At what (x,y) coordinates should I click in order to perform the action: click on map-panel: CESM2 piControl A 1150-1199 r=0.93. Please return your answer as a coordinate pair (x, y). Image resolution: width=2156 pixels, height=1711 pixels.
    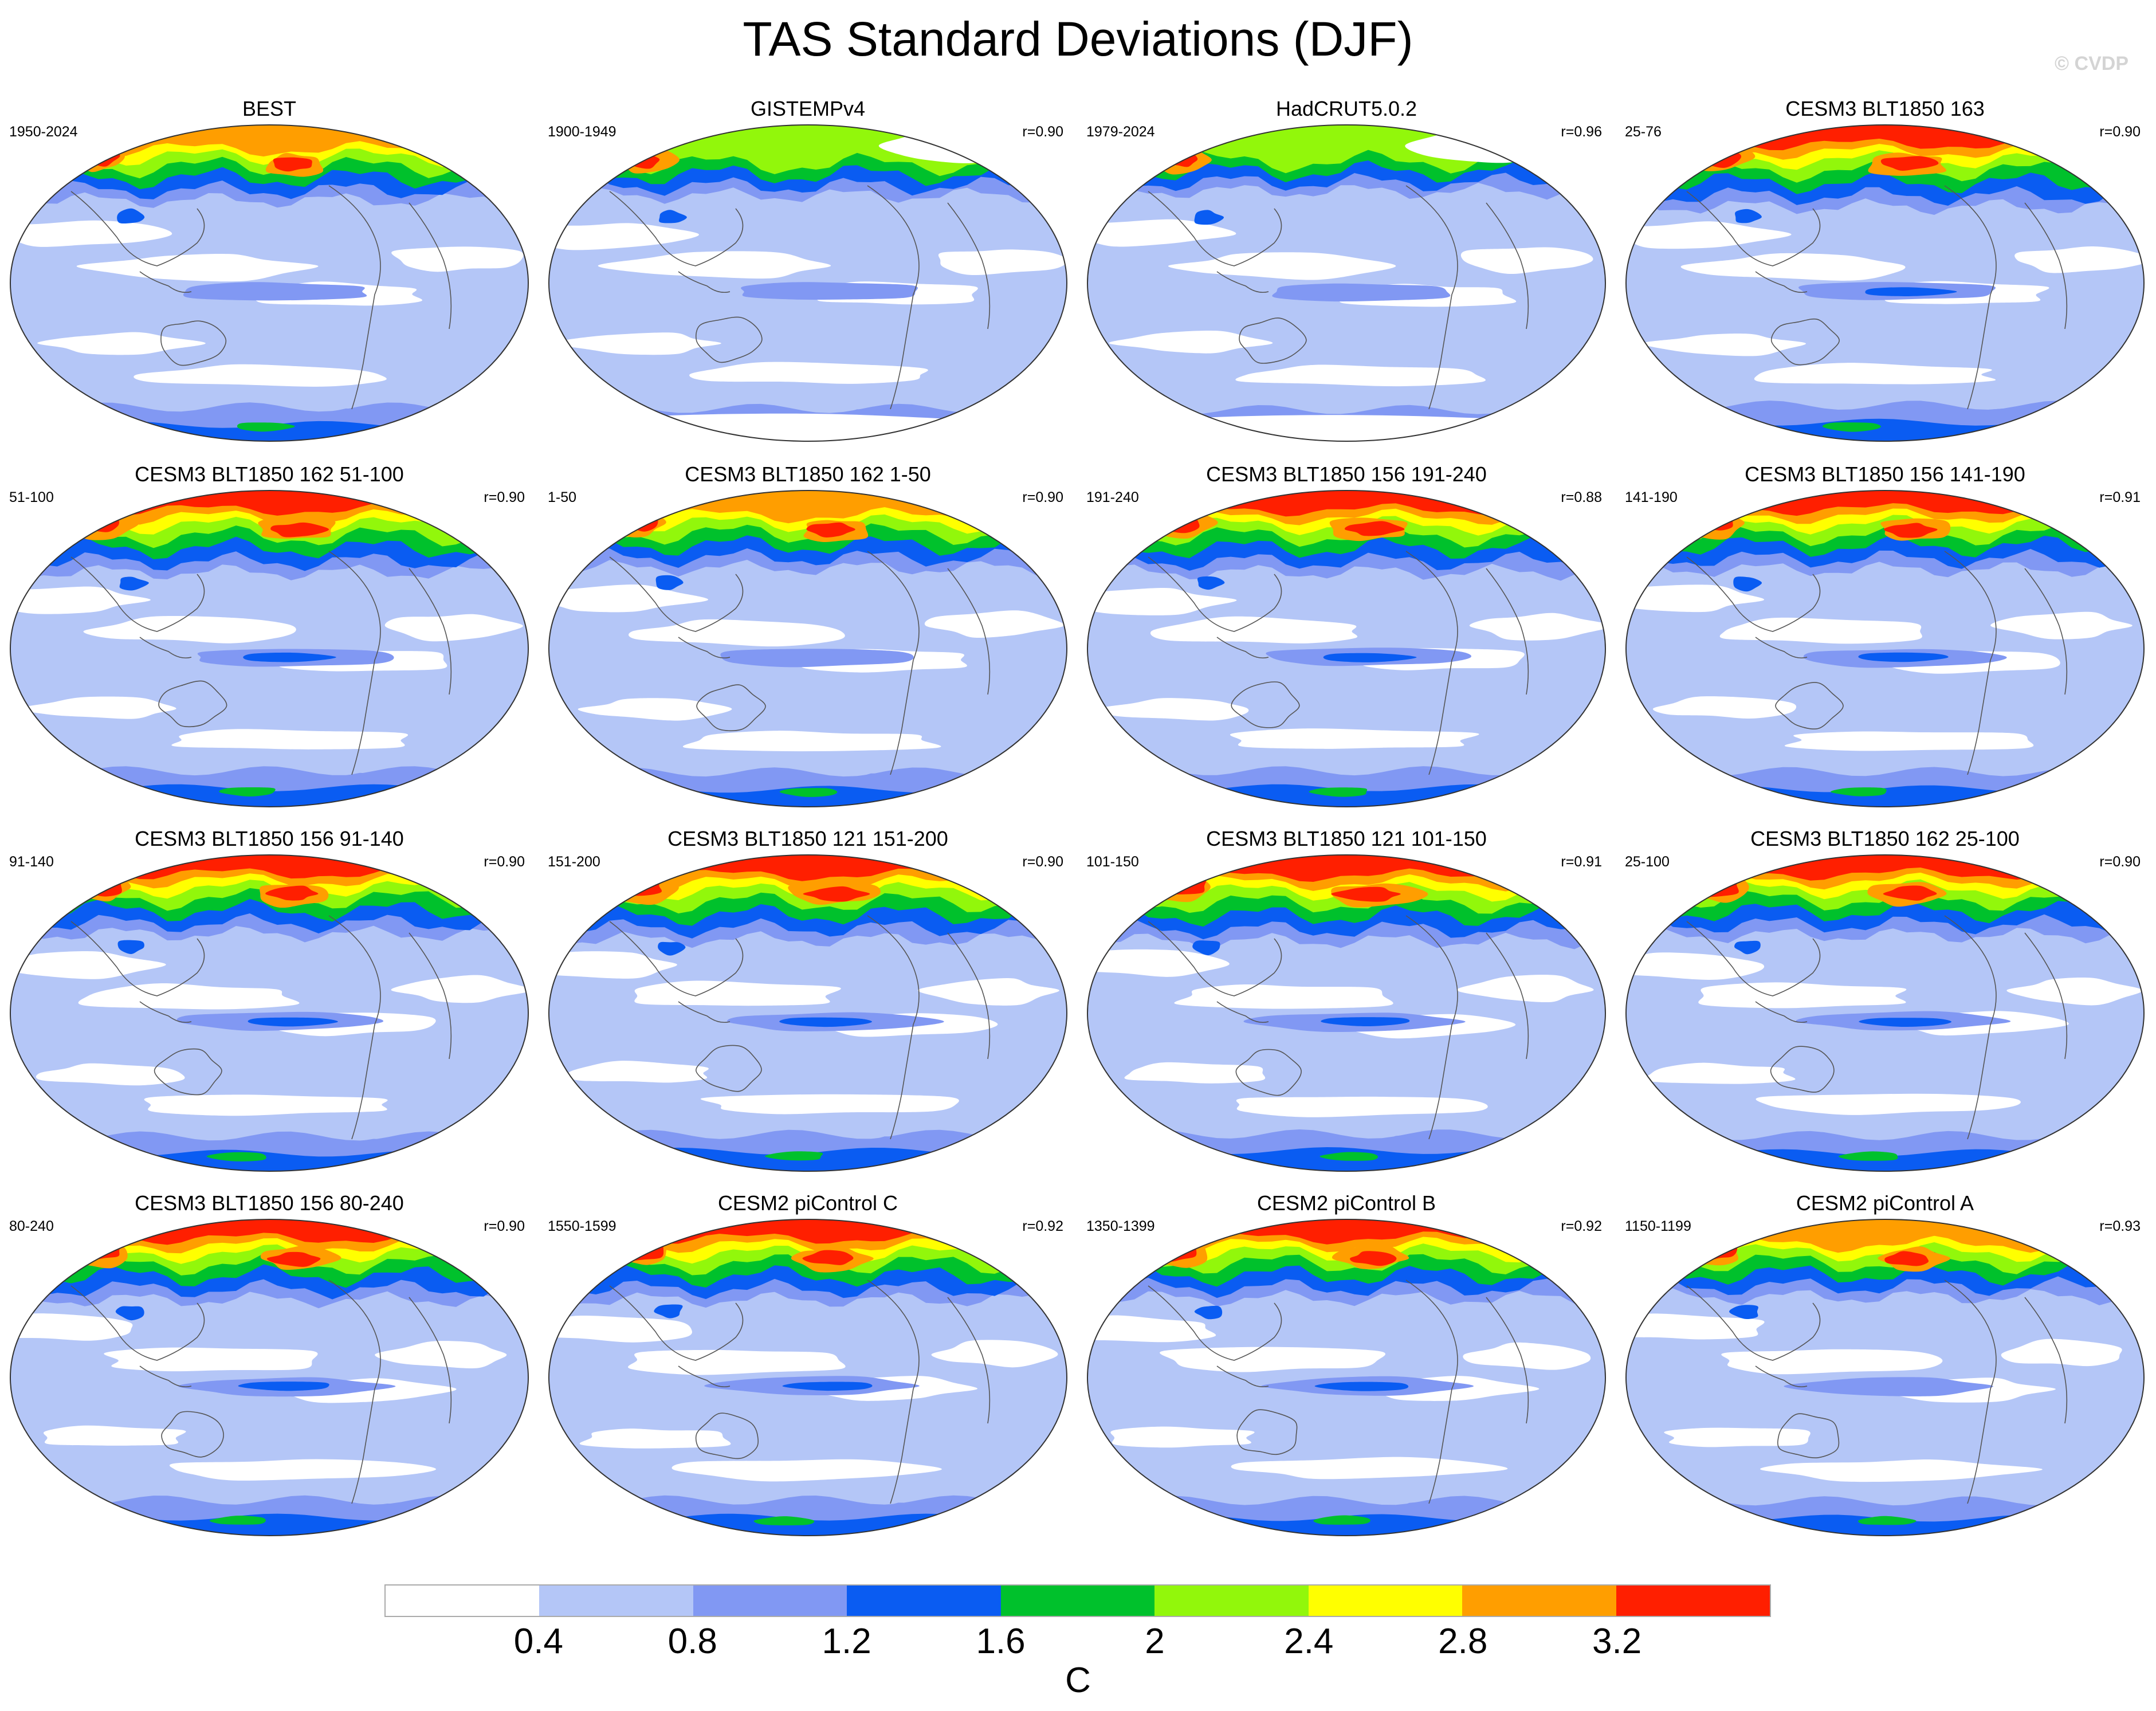
    Looking at the image, I should click on (1885, 1380).